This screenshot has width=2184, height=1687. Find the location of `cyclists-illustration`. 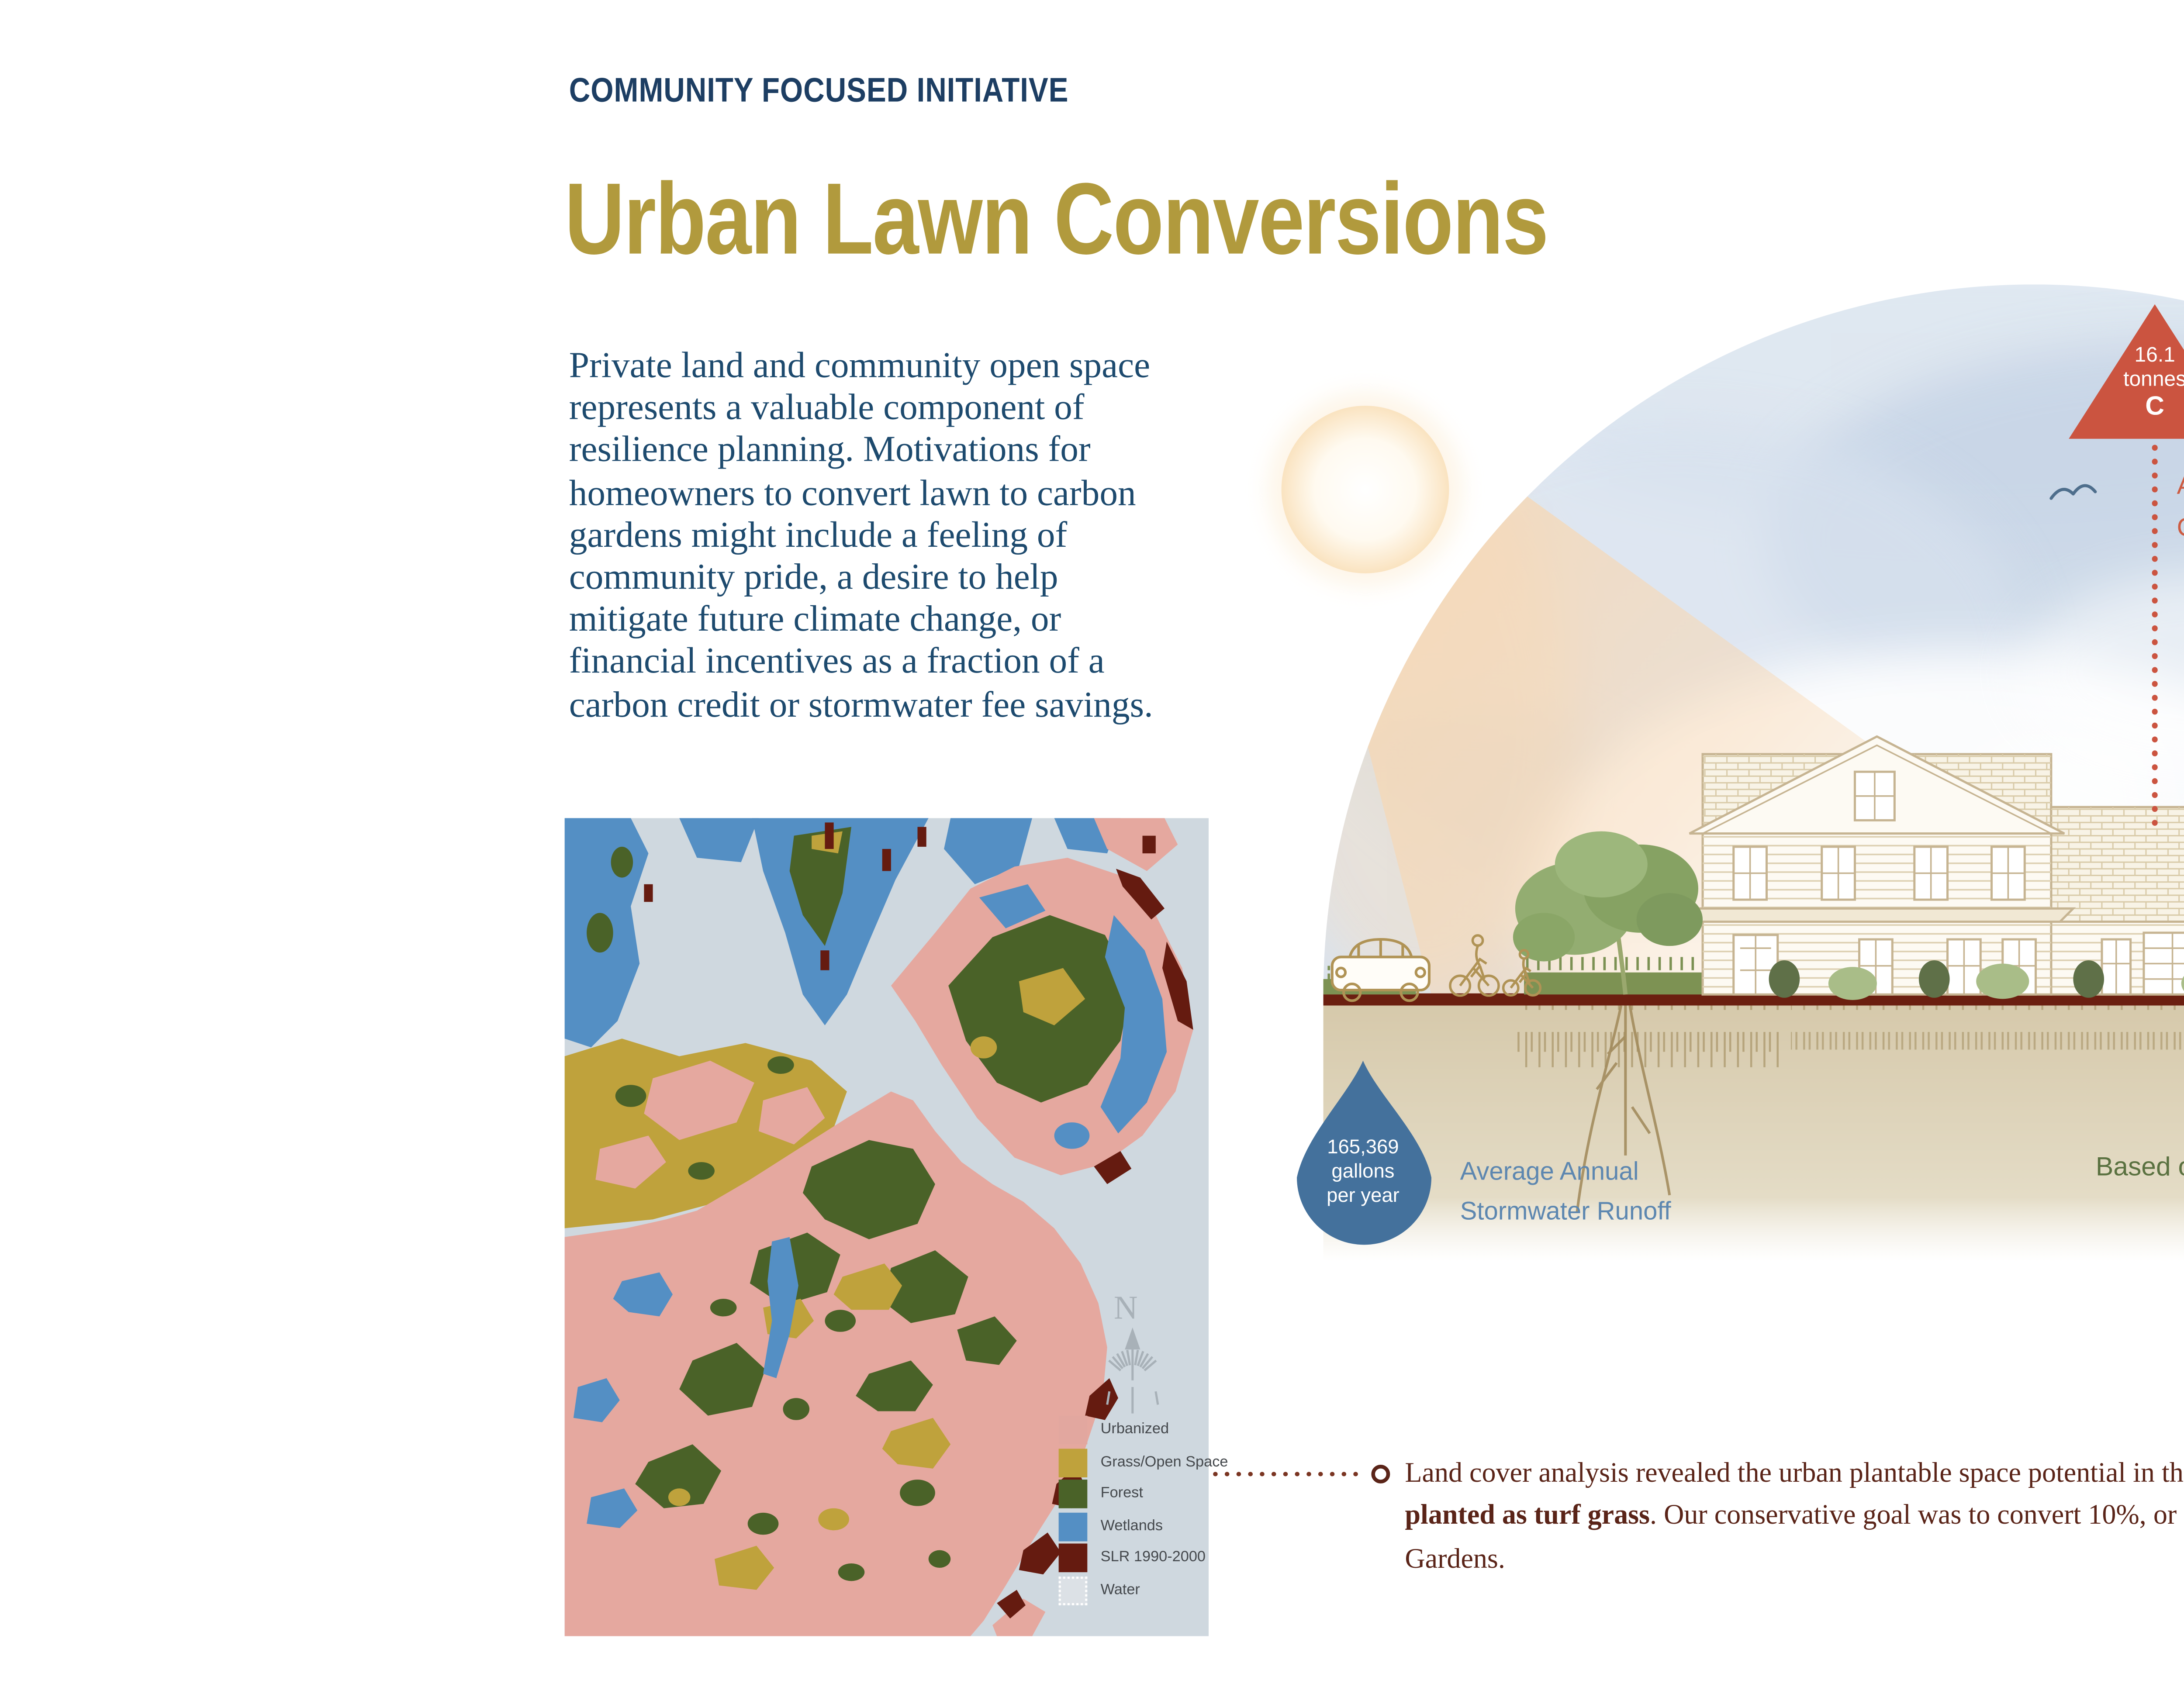

cyclists-illustration is located at coordinates (1495, 965).